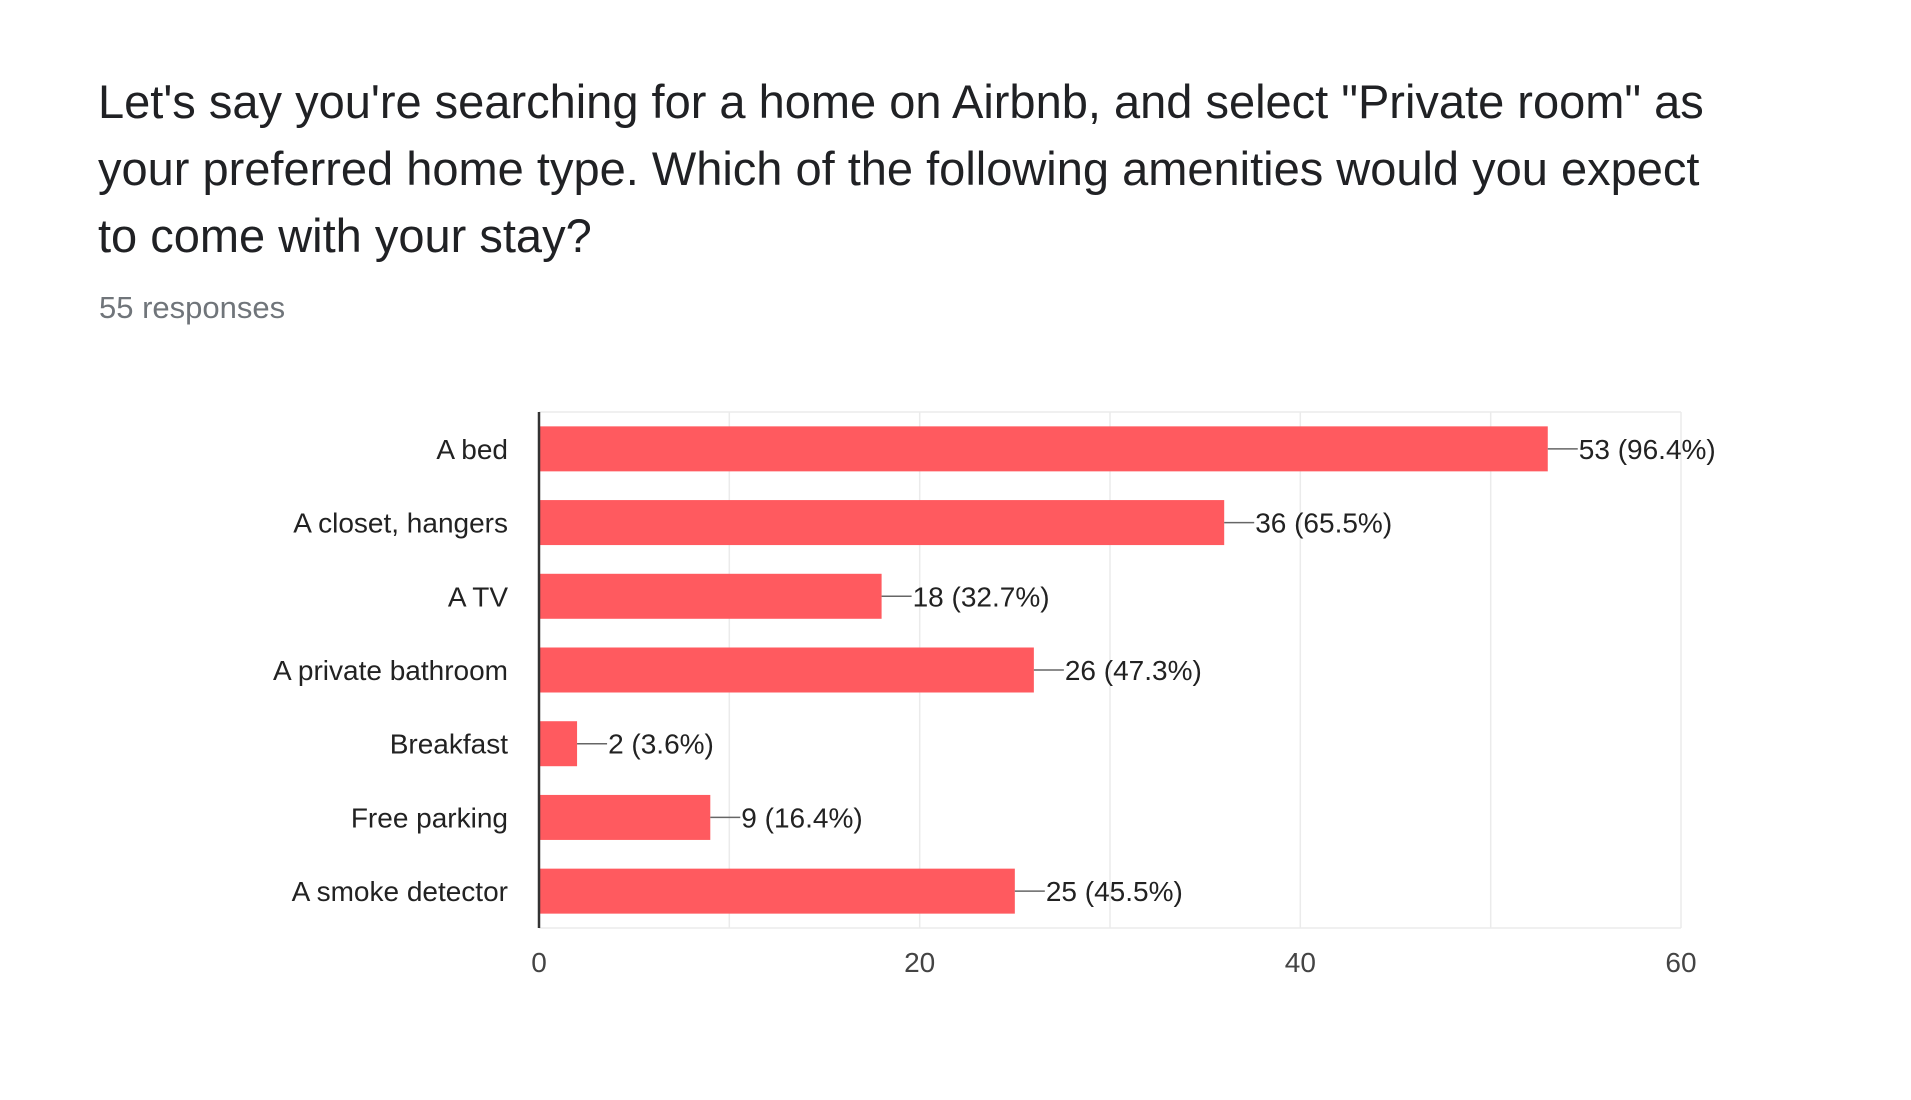 This screenshot has width=1911, height=1100. Describe the element at coordinates (1133, 670) in the screenshot. I see `data-label-a-private-bathroom: 26 (47.3%)` at that location.